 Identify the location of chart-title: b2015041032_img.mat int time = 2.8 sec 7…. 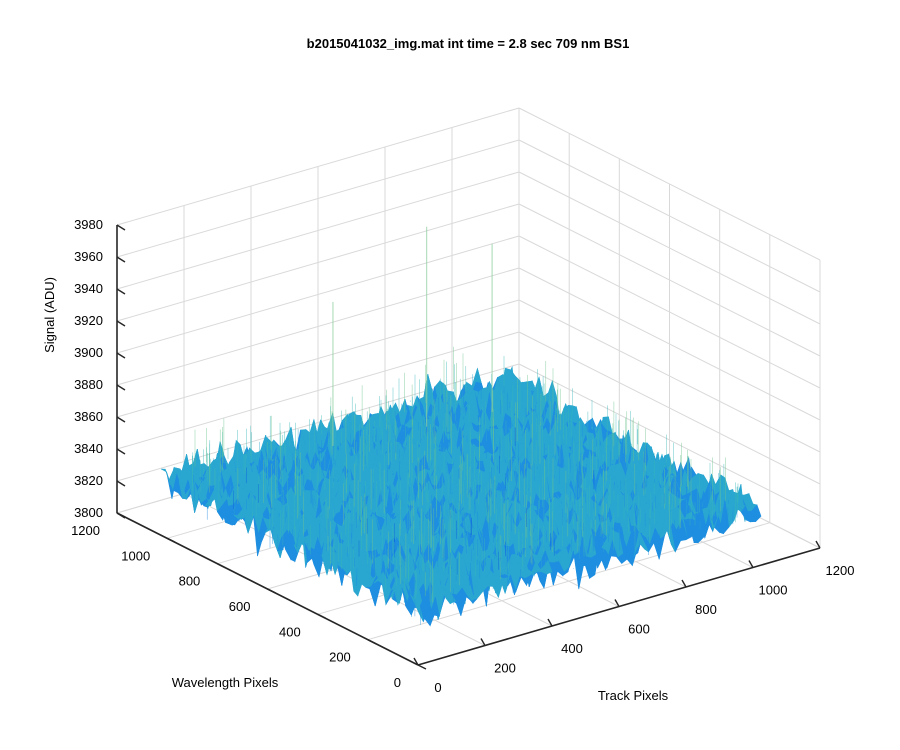
(468, 43).